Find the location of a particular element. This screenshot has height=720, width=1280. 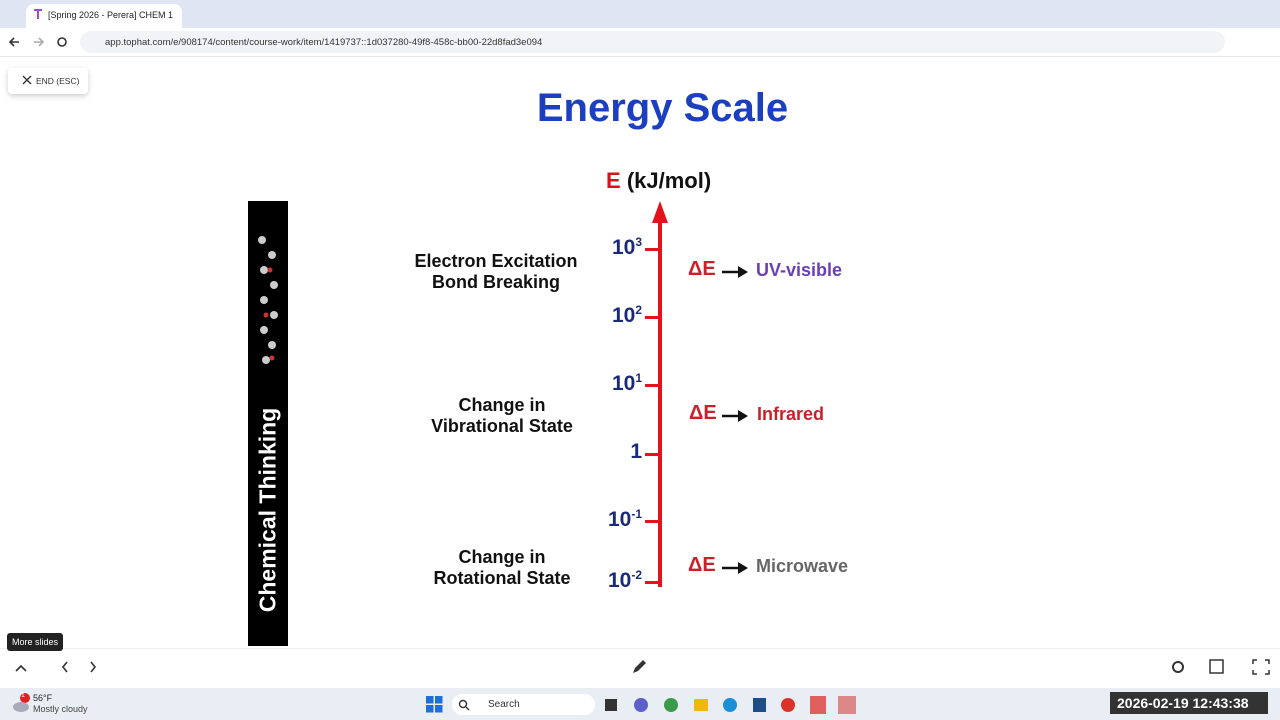

radiation-label: Infrared is located at coordinates (791, 414).